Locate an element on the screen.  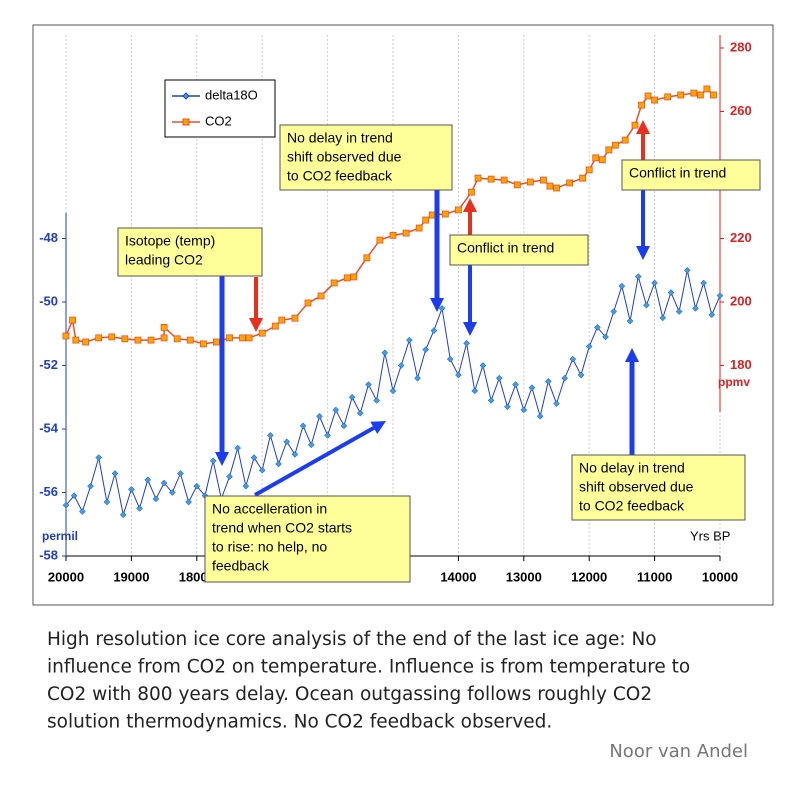
legend-box is located at coordinates (220, 108).